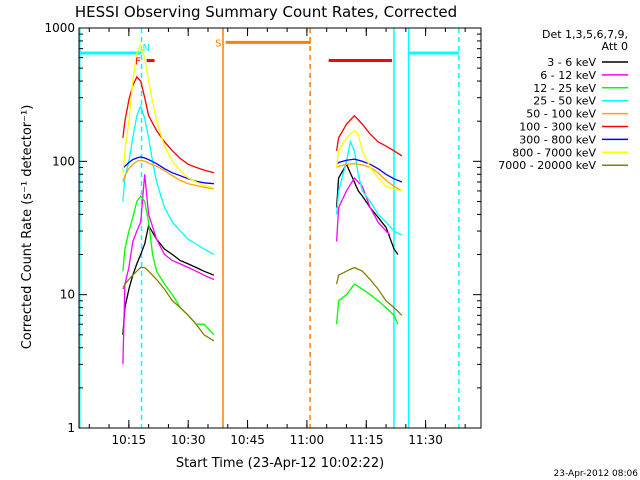 The height and width of the screenshot is (480, 640). I want to click on legend-label-8: 7000 - 20000 keV, so click(547, 165).